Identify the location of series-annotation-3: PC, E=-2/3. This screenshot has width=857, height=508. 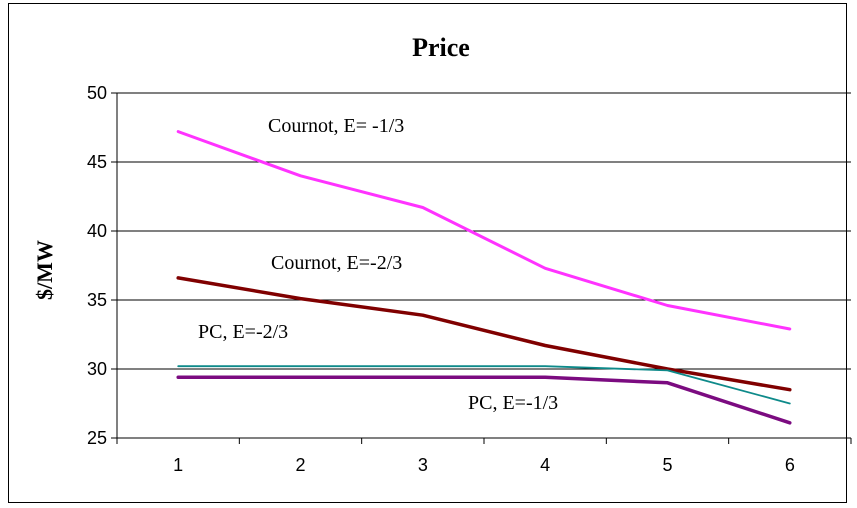
(243, 332).